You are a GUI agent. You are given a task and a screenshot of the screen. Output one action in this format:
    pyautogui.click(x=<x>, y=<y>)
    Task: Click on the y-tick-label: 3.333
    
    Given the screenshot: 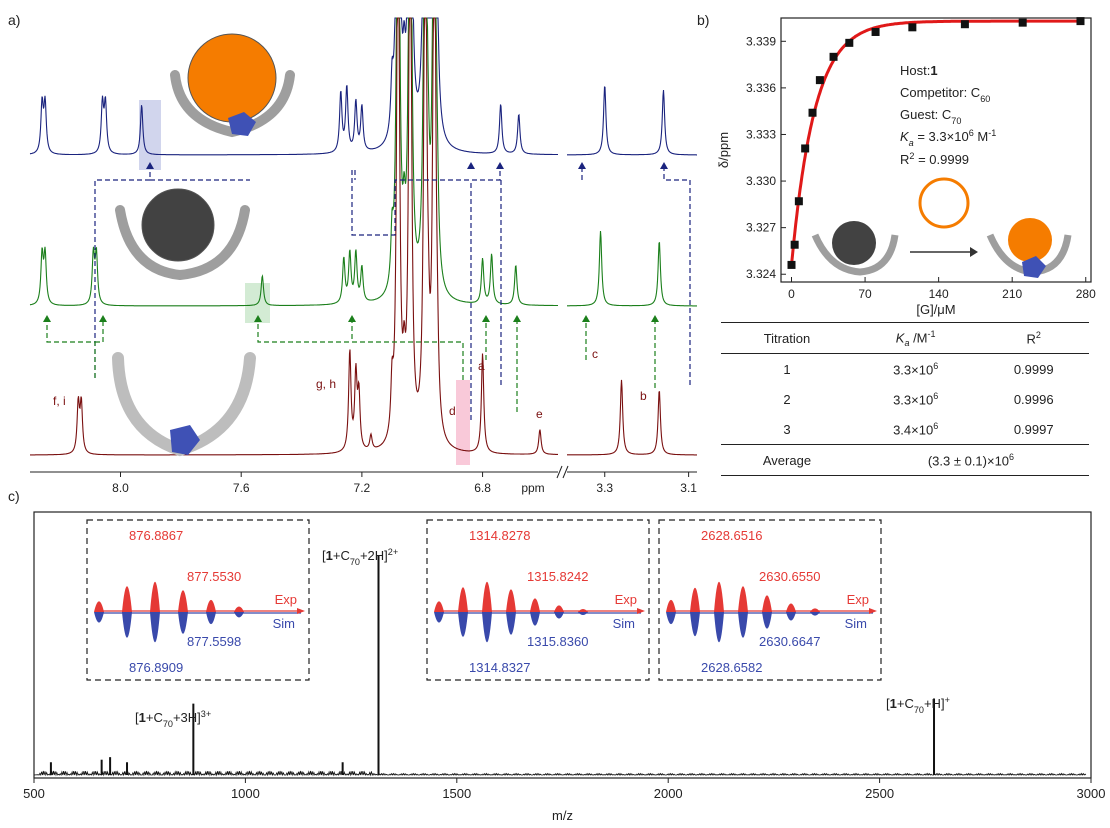 What is the action you would take?
    pyautogui.click(x=761, y=134)
    